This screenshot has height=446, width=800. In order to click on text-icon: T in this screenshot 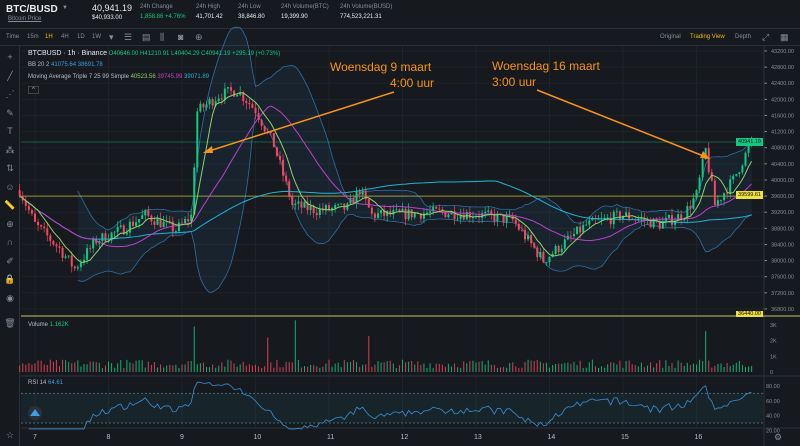, I will do `click(10, 131)`.